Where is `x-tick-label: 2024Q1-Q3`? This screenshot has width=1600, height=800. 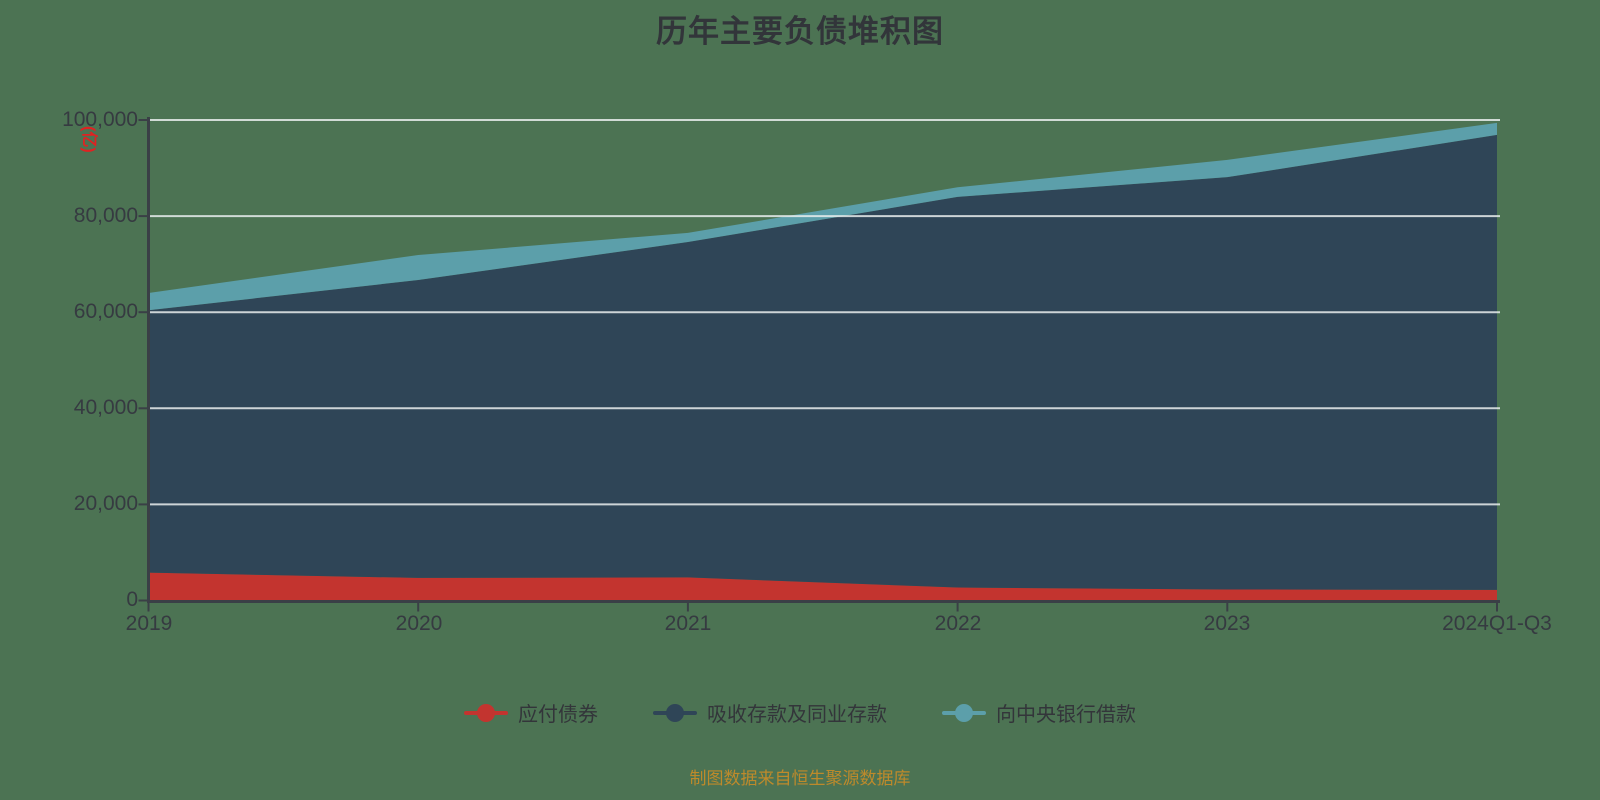
x-tick-label: 2024Q1-Q3 is located at coordinates (1497, 623).